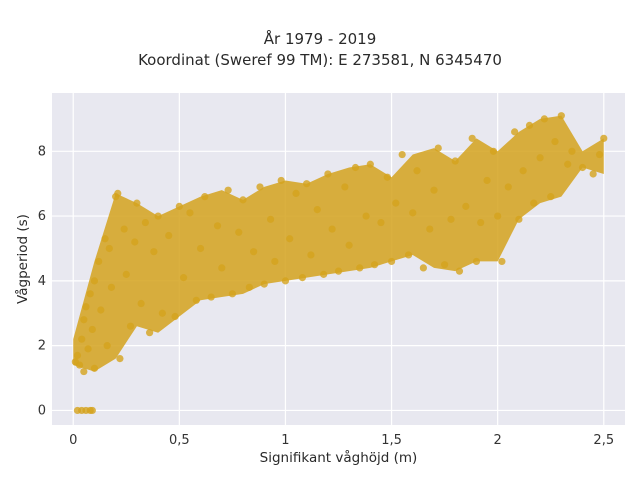 The width and height of the screenshot is (640, 480). I want to click on y-tick-label: 4, so click(42, 281).